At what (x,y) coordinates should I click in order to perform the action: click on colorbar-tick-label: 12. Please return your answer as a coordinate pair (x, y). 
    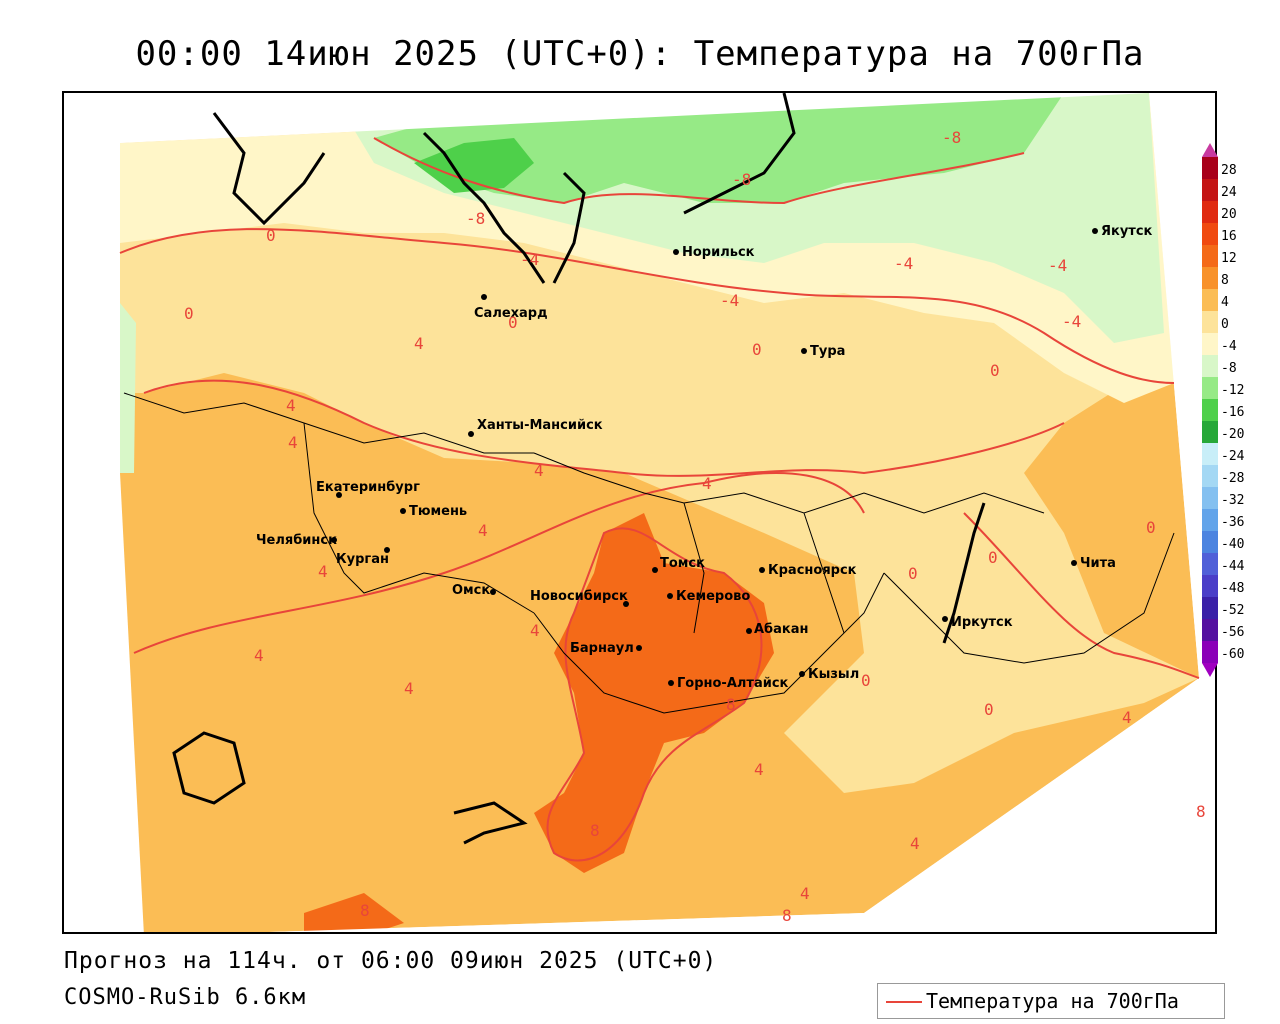
    Looking at the image, I should click on (1229, 258).